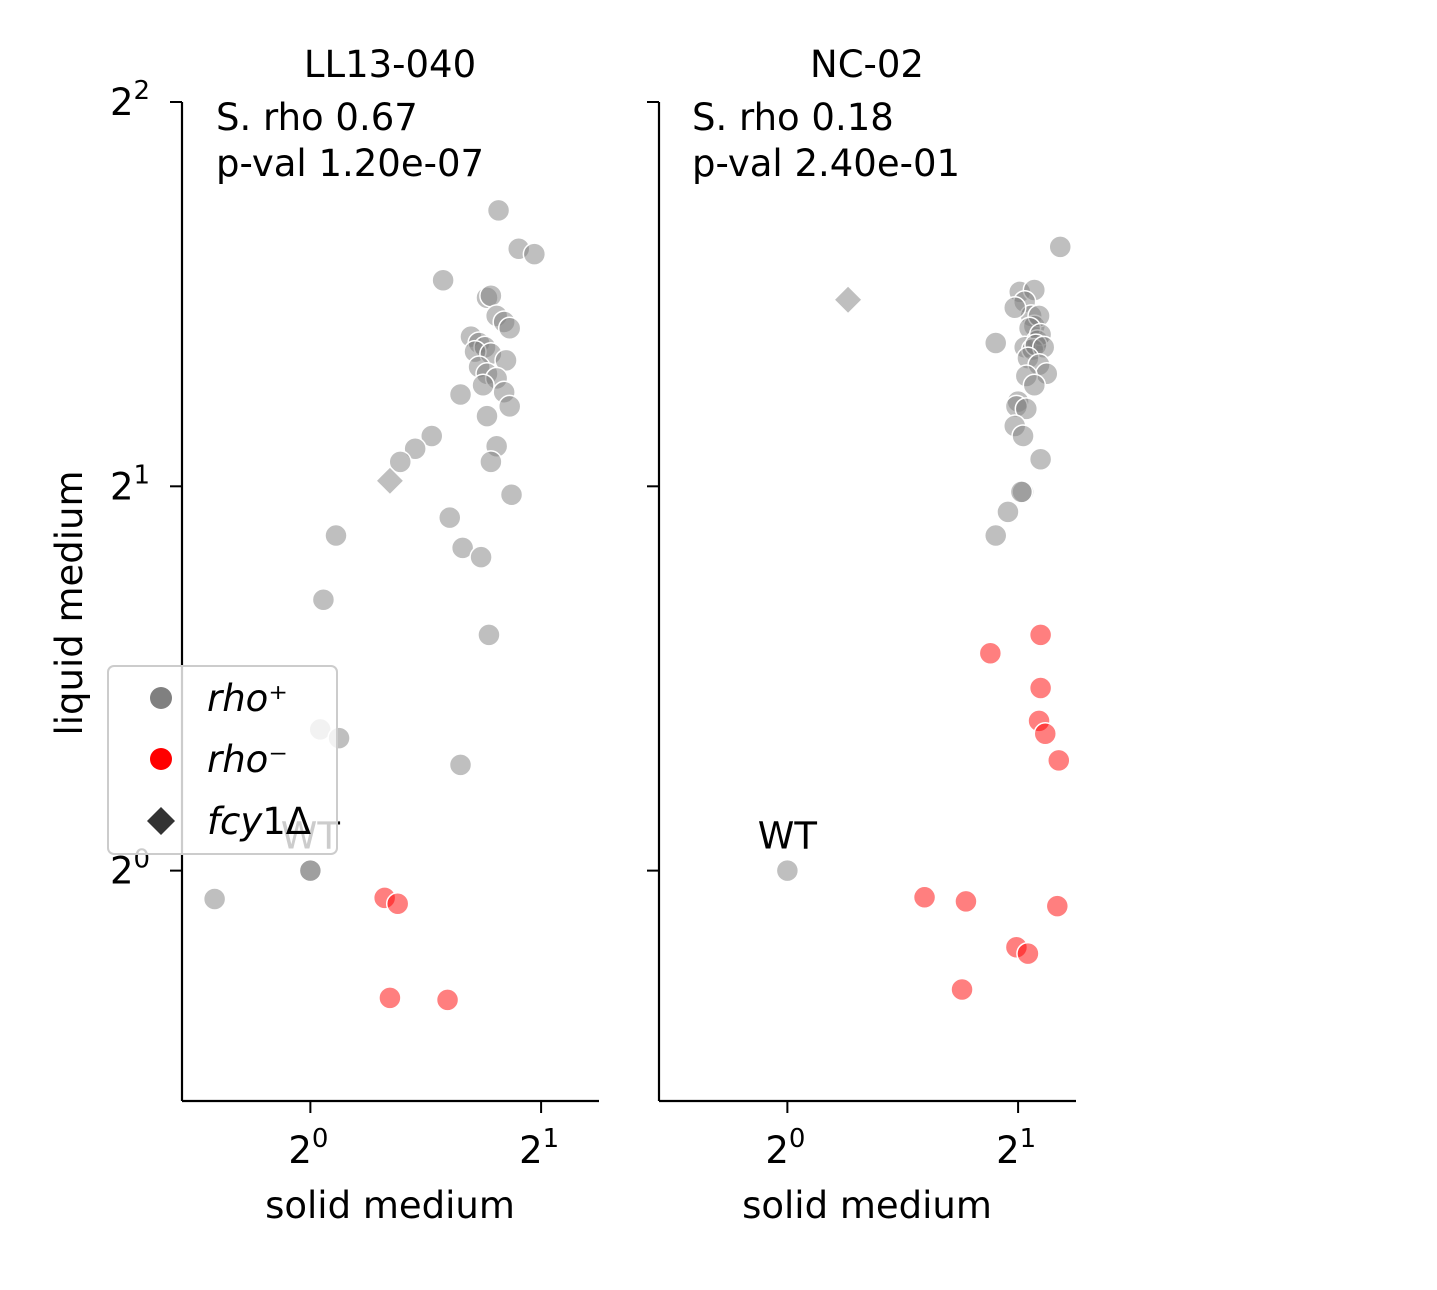 Image resolution: width=1437 pixels, height=1290 pixels. What do you see at coordinates (130, 484) in the screenshot?
I see `y-tick-label: 21` at bounding box center [130, 484].